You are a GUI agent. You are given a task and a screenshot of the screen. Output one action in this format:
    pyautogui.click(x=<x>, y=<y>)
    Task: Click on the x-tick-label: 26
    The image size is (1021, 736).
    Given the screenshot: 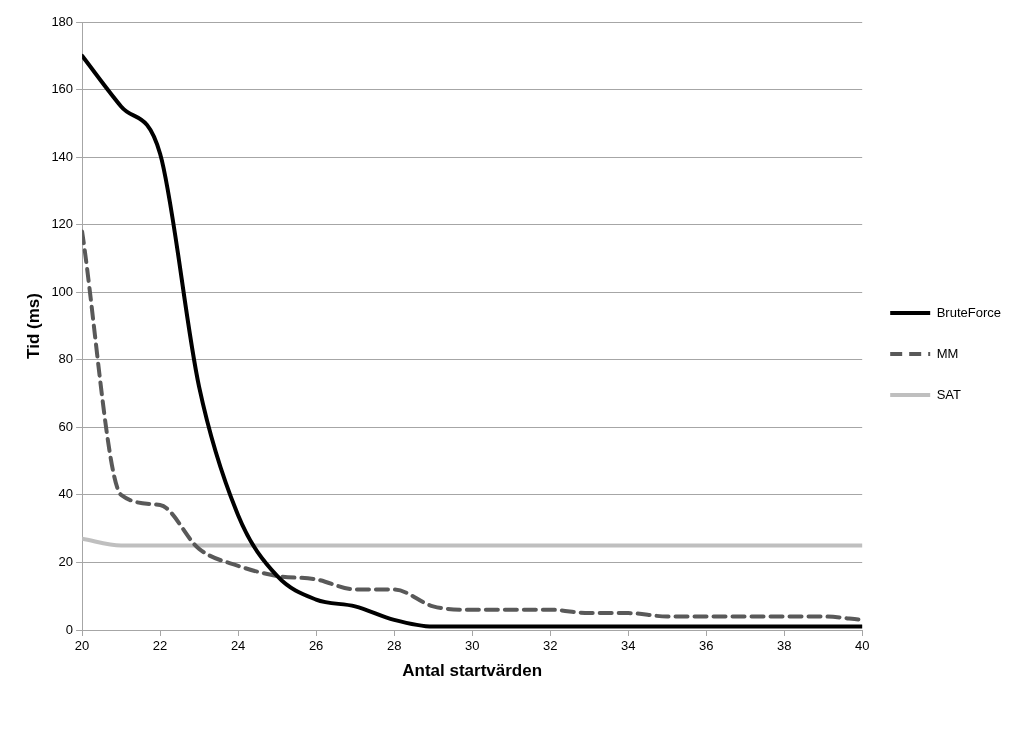 What is the action you would take?
    pyautogui.click(x=316, y=646)
    